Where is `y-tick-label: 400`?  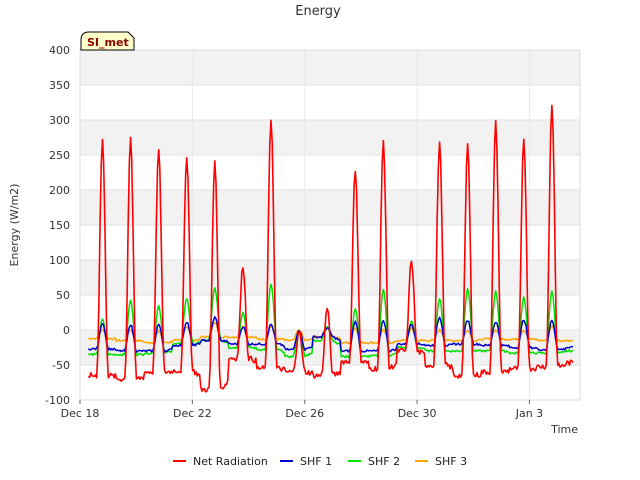
y-tick-label: 400 is located at coordinates (59, 50).